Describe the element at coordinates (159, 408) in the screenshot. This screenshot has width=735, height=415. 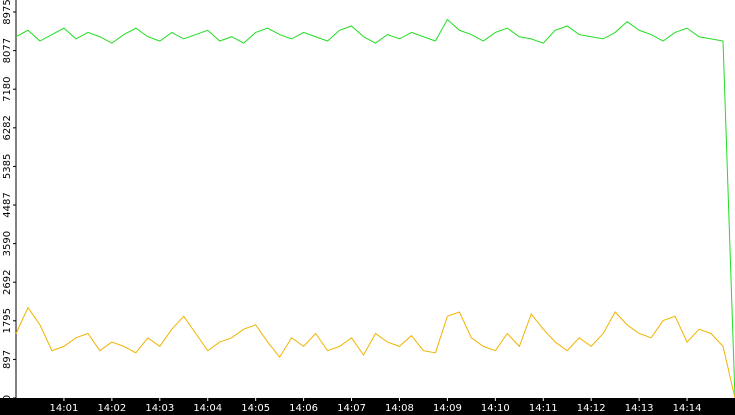
I see `x-tick-label: 14:03` at that location.